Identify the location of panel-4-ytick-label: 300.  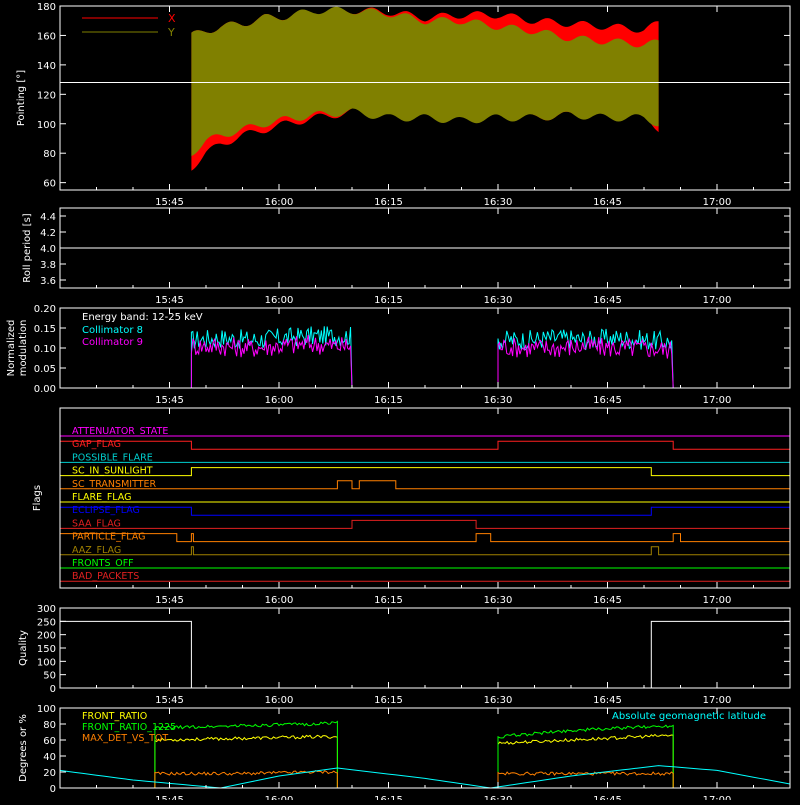
(46, 609).